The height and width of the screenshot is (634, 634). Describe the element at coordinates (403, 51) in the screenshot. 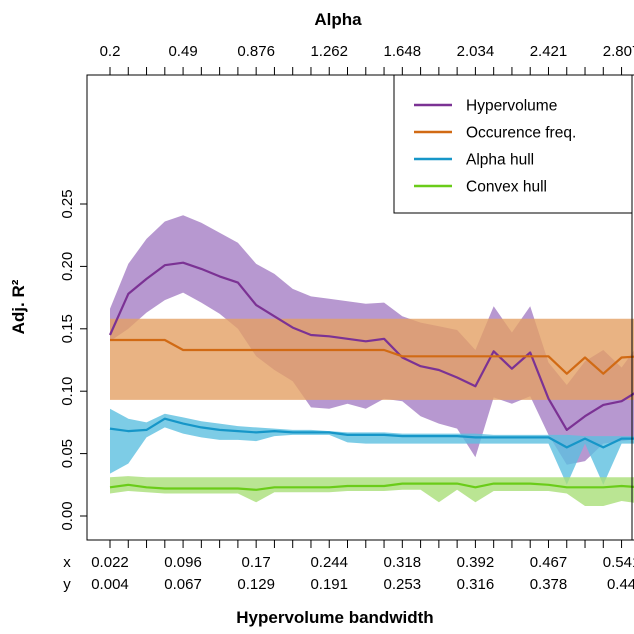

I see `top-tick-label: 1.648` at that location.